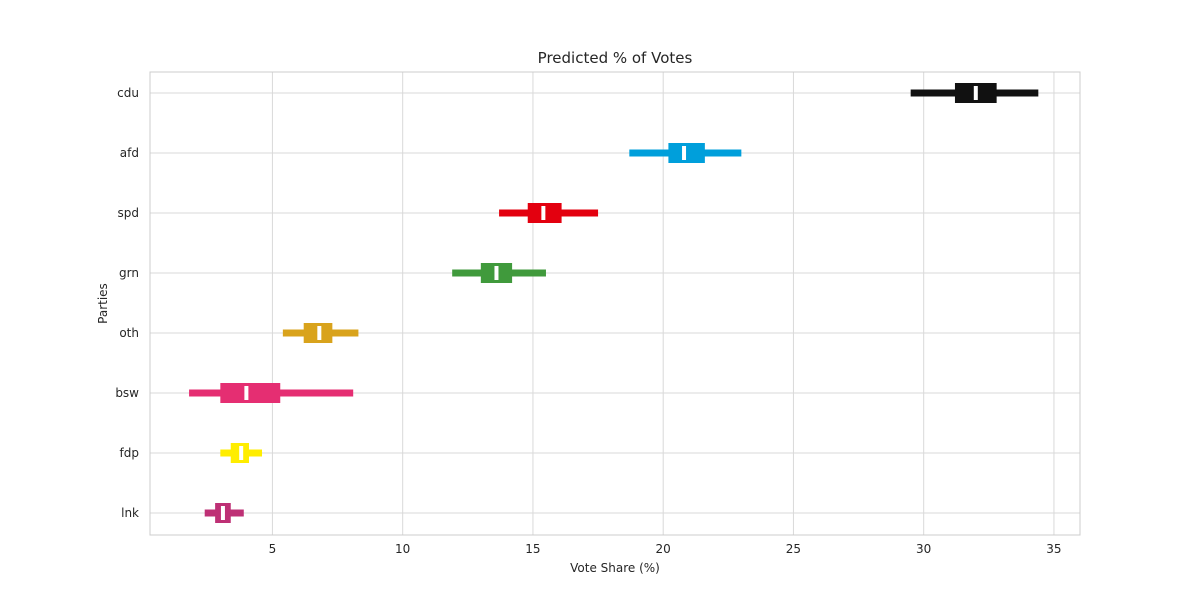 The height and width of the screenshot is (604, 1200). What do you see at coordinates (250, 393) in the screenshot?
I see `iqr-box-bsw` at bounding box center [250, 393].